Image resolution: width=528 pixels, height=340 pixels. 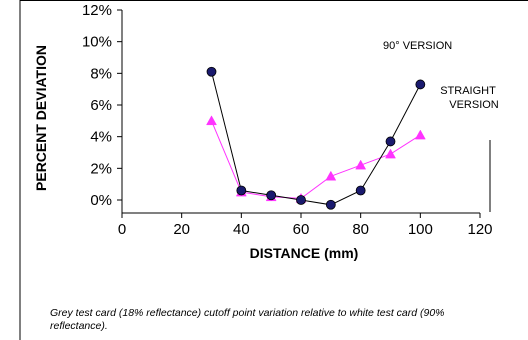 What do you see at coordinates (101, 168) in the screenshot?
I see `y-tick-label: 2%` at bounding box center [101, 168].